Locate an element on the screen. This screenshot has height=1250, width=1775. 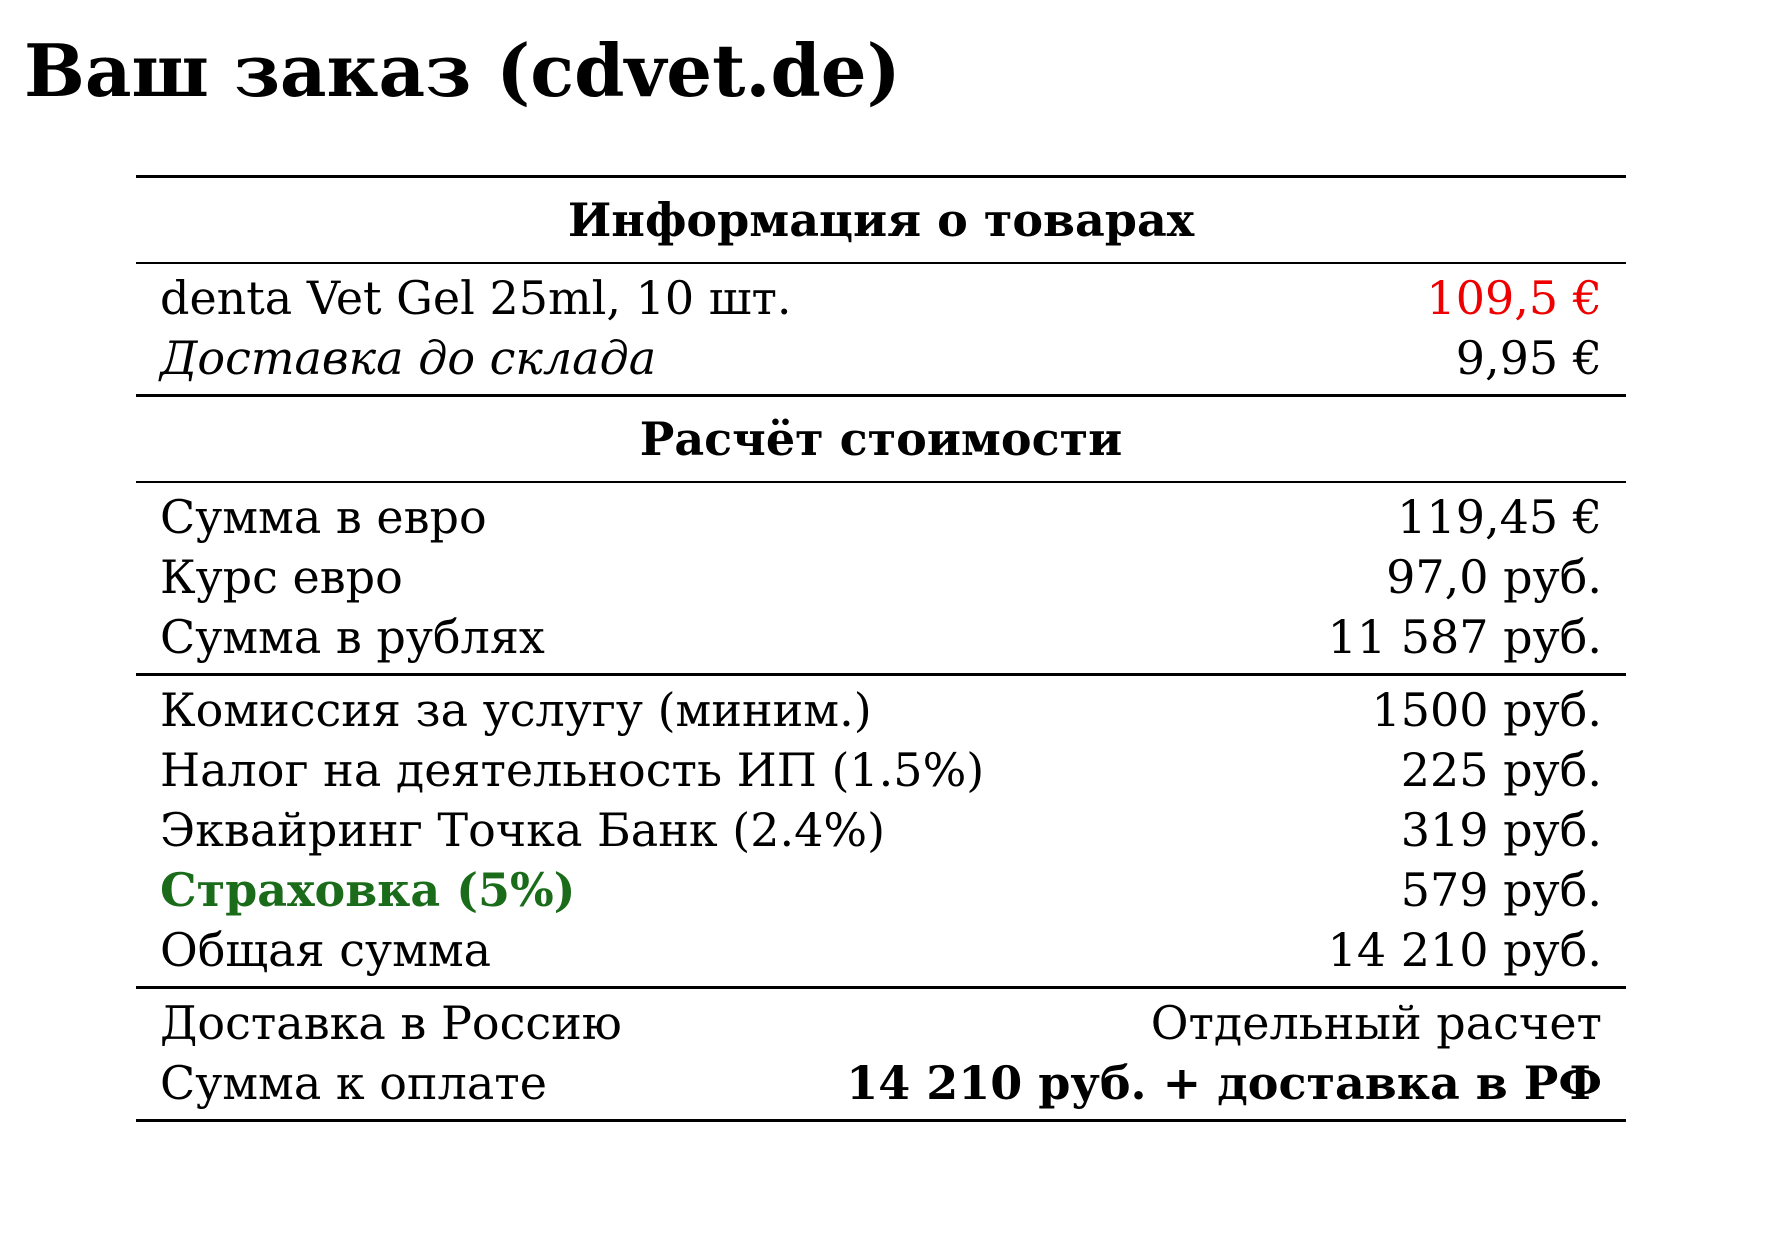
calculation-section-header: Расчёт стоимости is located at coordinates (881, 439).